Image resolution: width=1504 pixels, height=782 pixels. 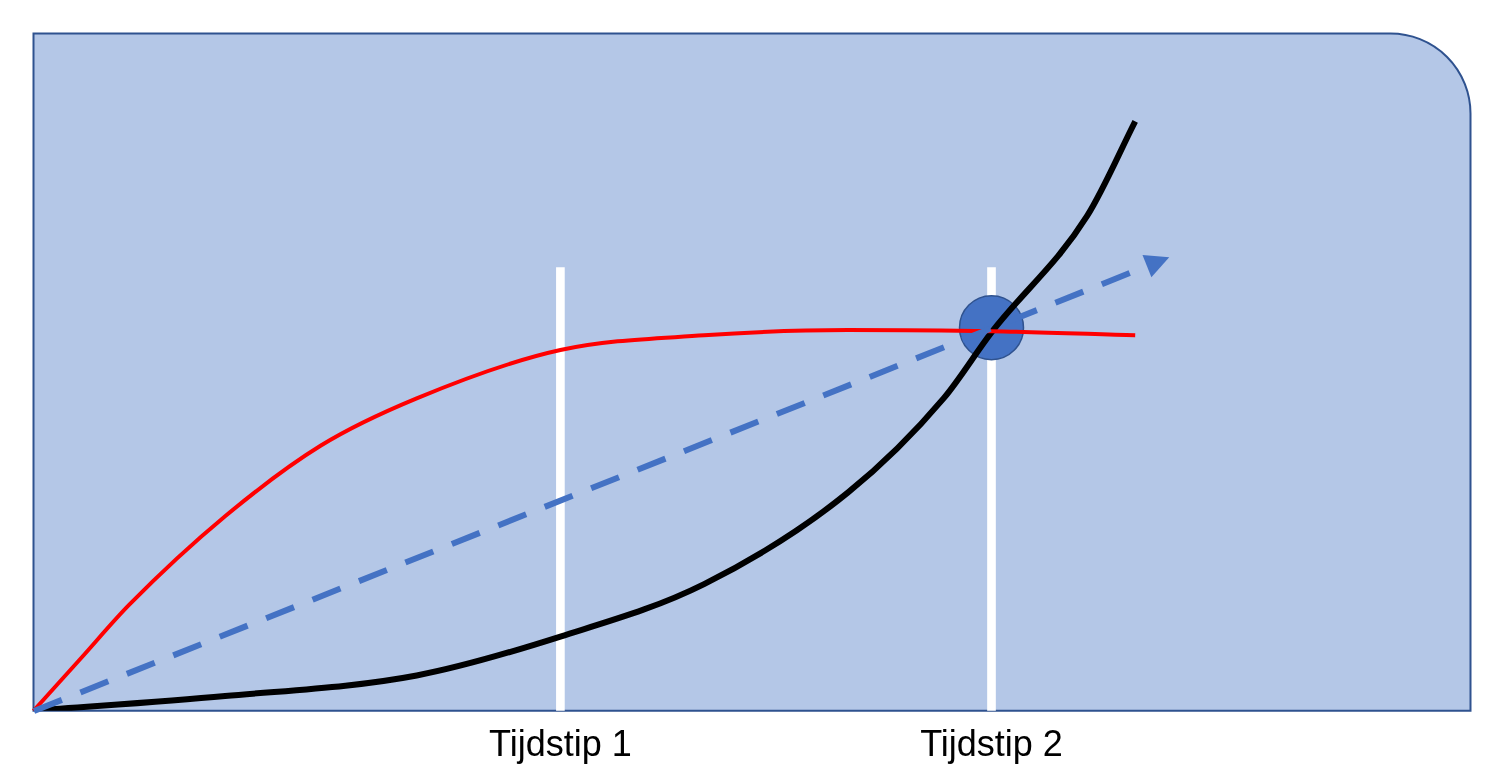 What do you see at coordinates (991, 744) in the screenshot?
I see `x-tick-label: Tijdstip 2` at bounding box center [991, 744].